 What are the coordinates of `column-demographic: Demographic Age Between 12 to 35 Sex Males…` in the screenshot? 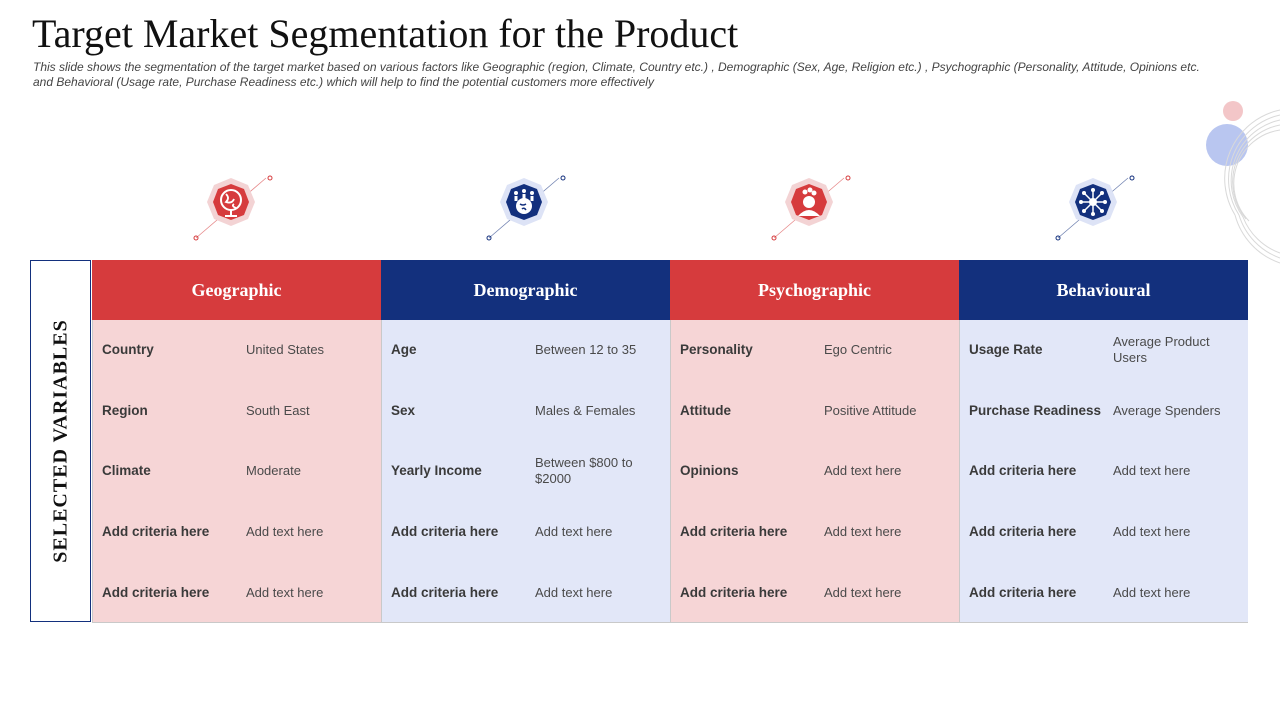 It's located at (525, 441).